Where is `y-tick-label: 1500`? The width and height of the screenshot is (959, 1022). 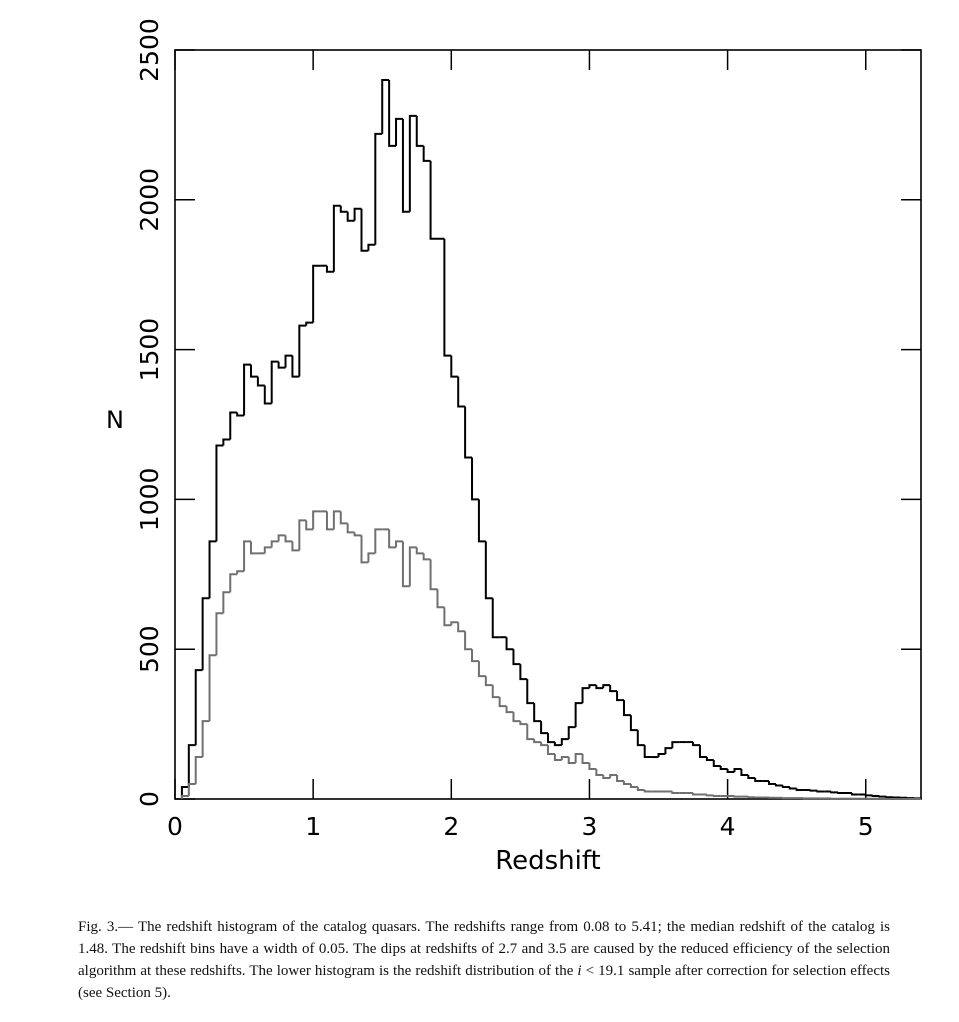 y-tick-label: 1500 is located at coordinates (149, 350).